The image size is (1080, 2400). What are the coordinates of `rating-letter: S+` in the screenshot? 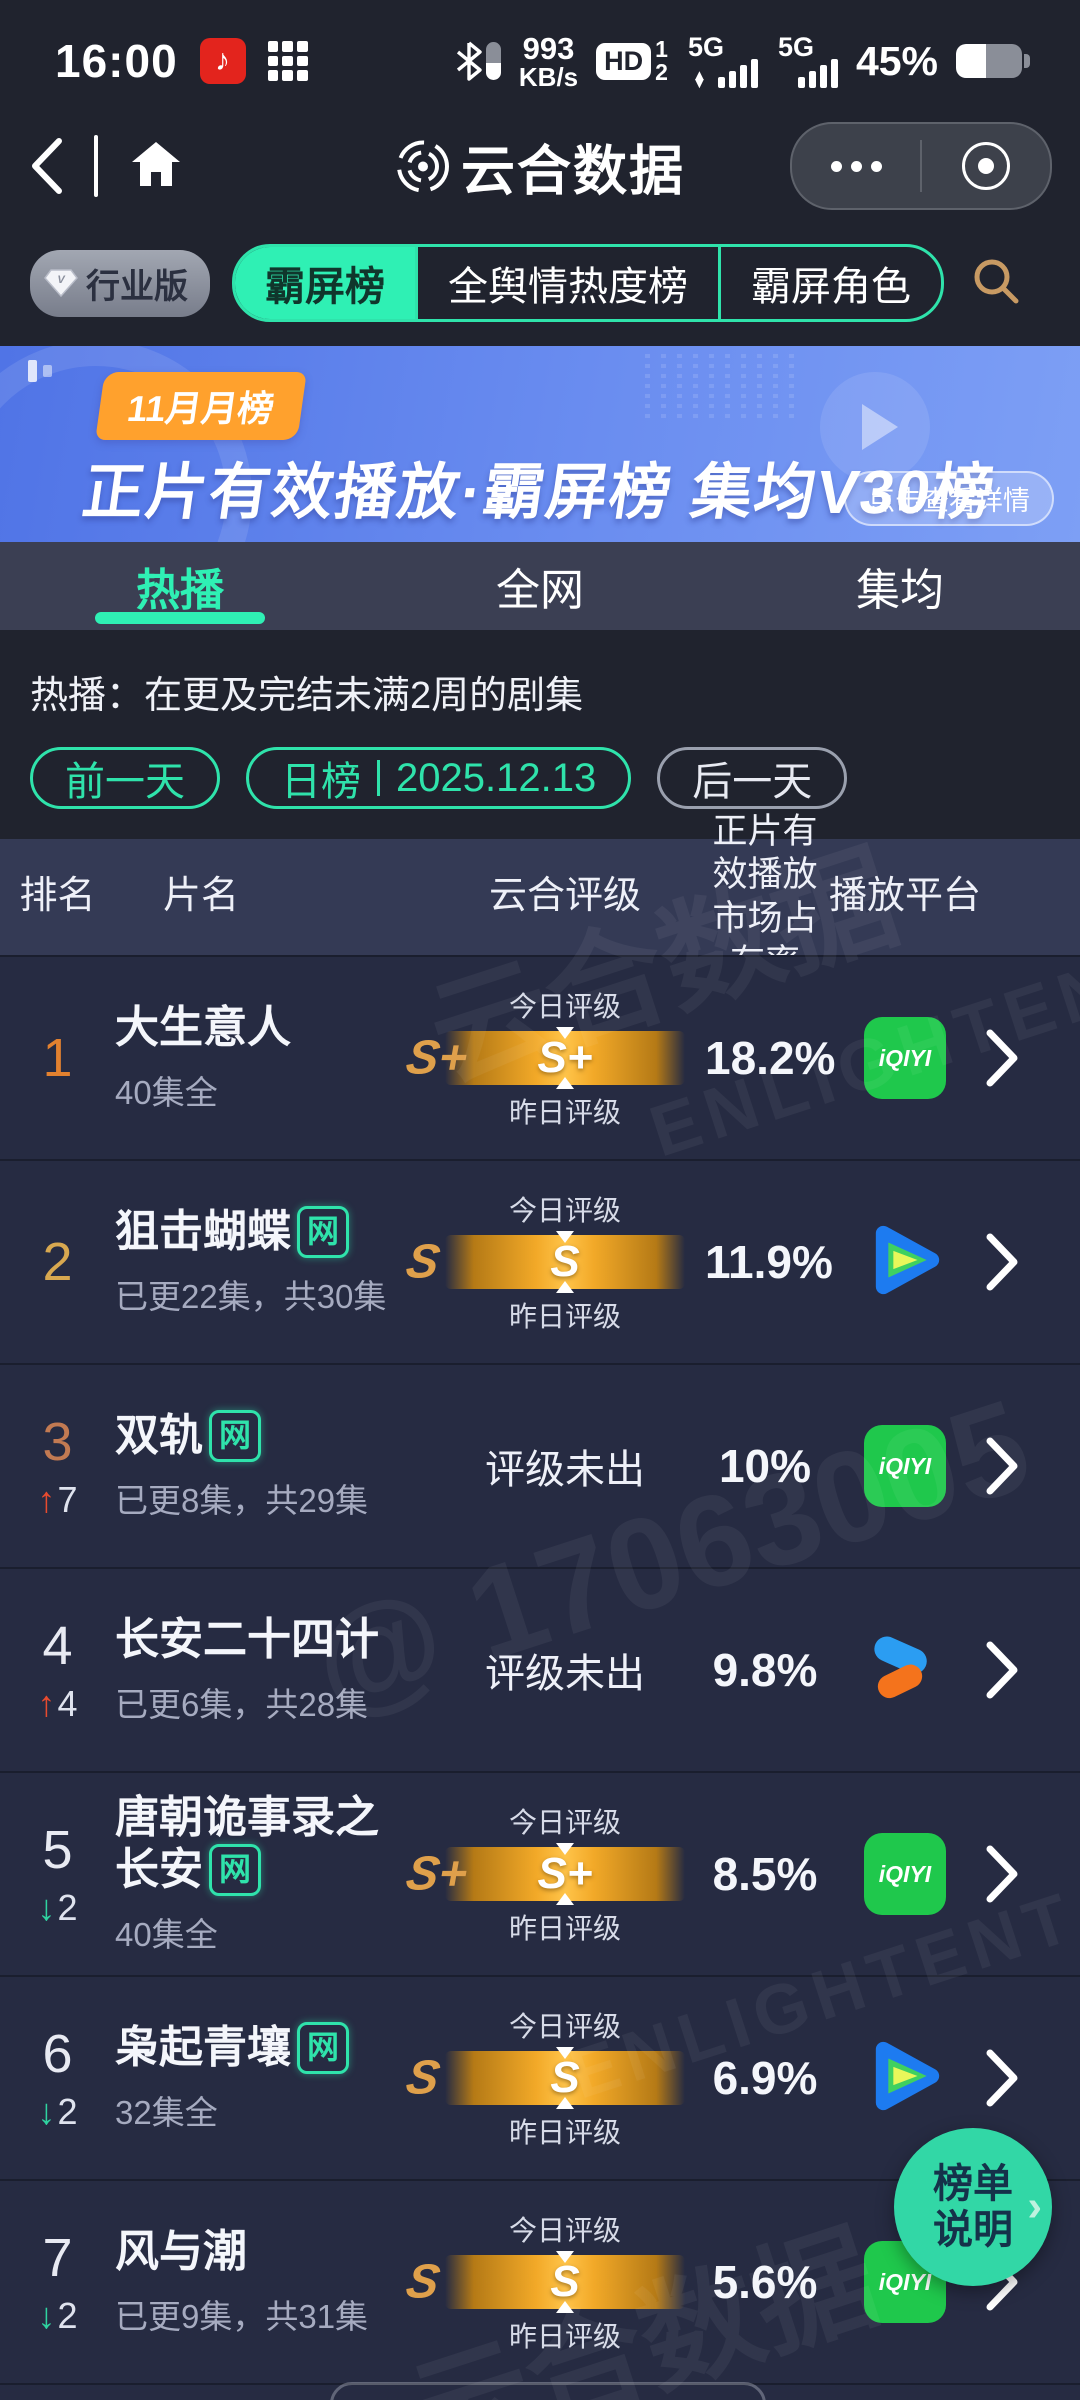 It's located at (437, 1874).